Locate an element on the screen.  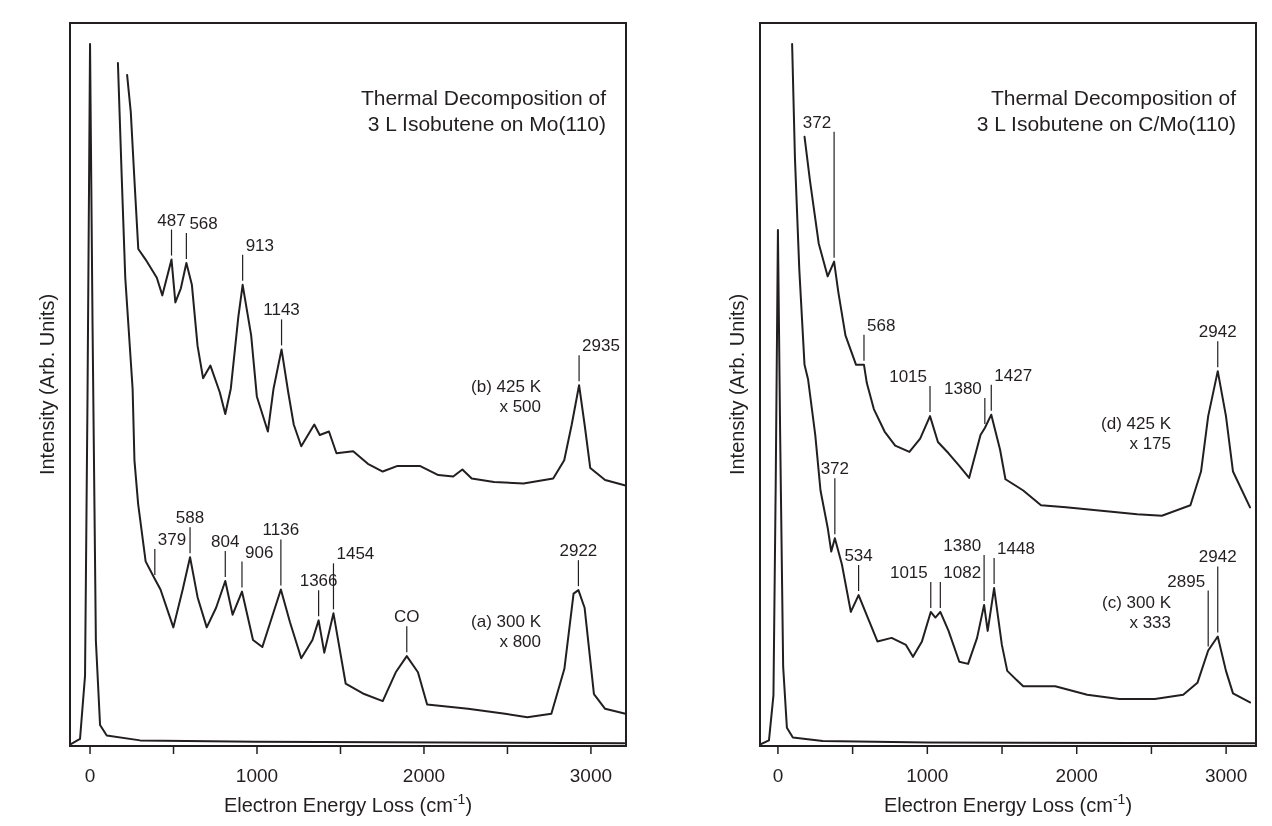
series-label: (b) 425 K x 500 is located at coordinates (506, 396).